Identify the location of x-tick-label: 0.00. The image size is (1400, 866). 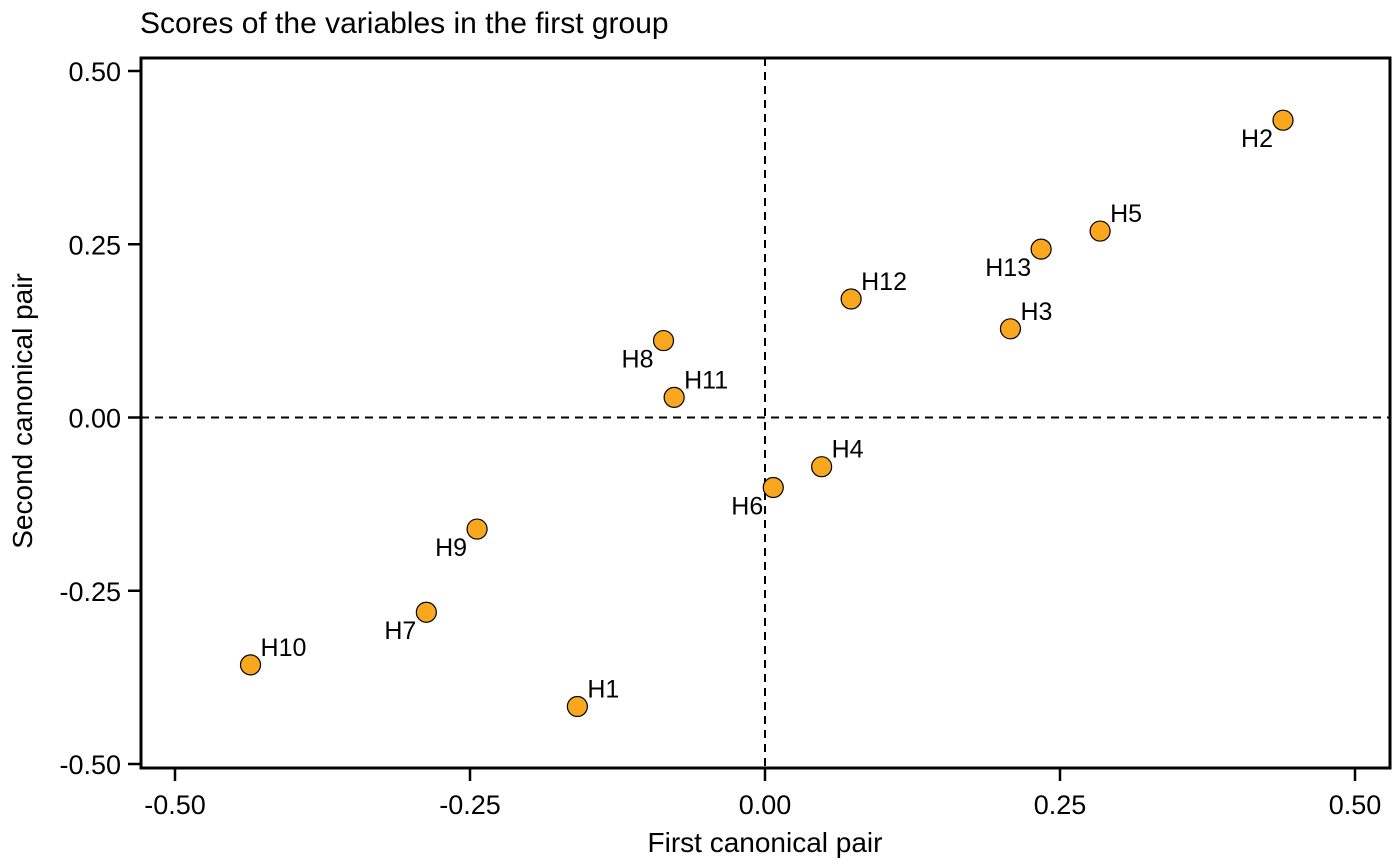
(765, 805).